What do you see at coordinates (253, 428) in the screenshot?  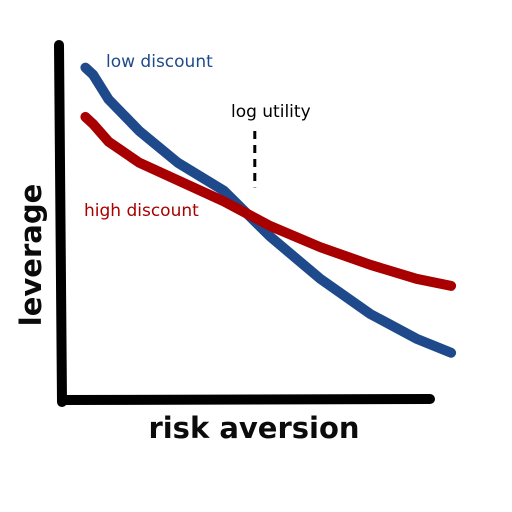 I see `x-axis-title: risk aversion` at bounding box center [253, 428].